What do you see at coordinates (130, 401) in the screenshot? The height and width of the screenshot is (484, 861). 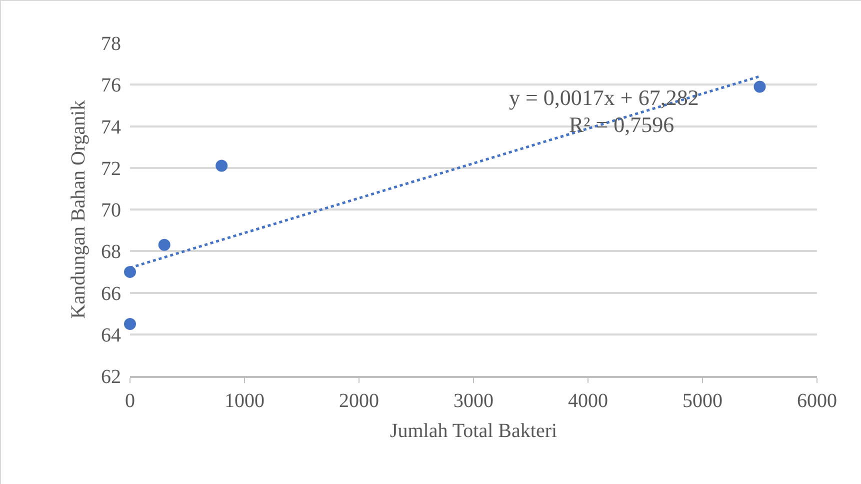 I see `x-tick-label: 0` at bounding box center [130, 401].